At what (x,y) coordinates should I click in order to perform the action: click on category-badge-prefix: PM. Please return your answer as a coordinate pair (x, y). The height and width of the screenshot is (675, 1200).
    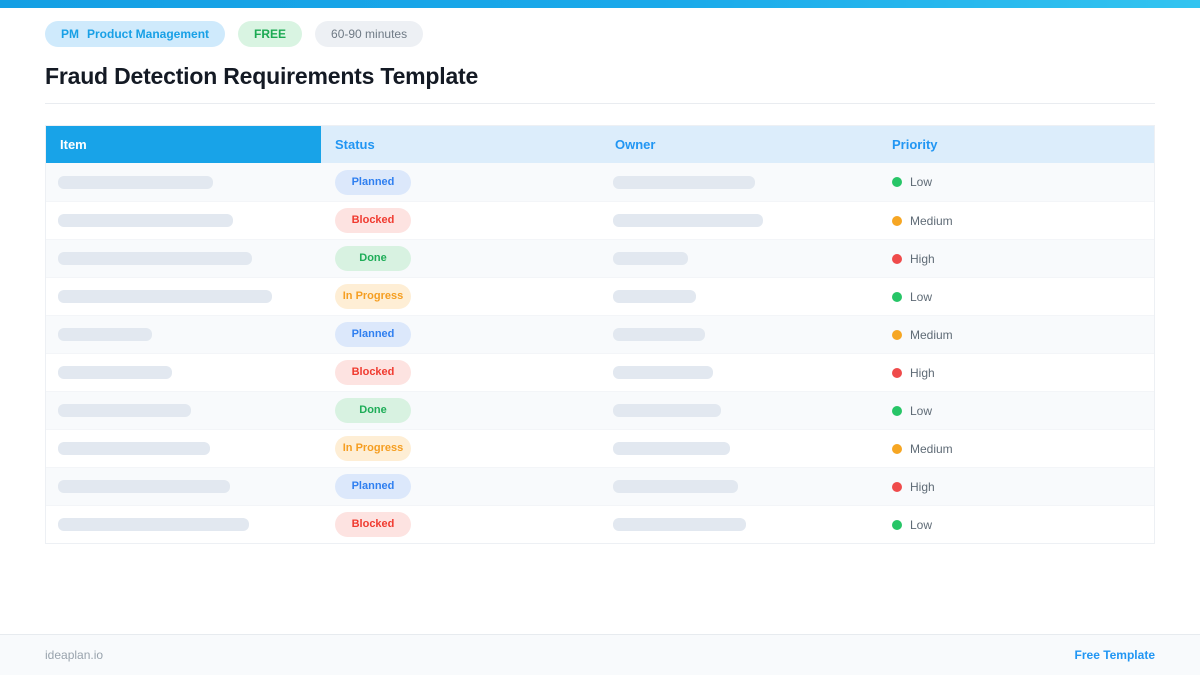
    Looking at the image, I should click on (70, 34).